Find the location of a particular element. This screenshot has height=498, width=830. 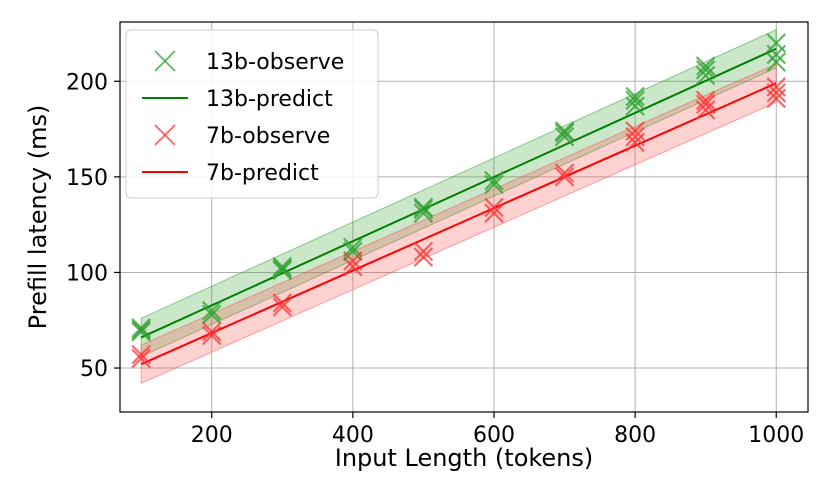

x-tick-label: 1000 is located at coordinates (776, 435).